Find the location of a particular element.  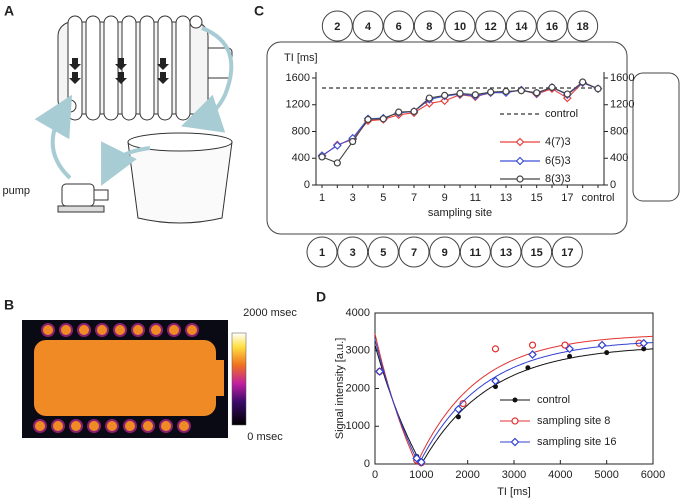

x-tick-label: 4000 is located at coordinates (560, 475).